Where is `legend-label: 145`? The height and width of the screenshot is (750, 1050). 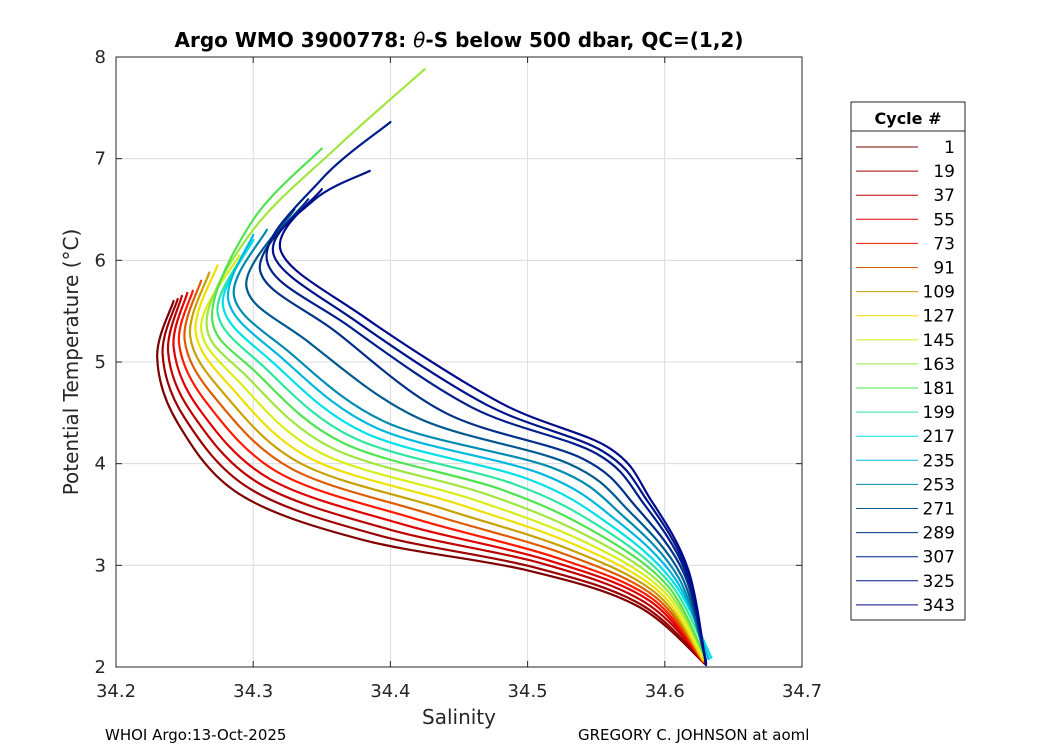
legend-label: 145 is located at coordinates (939, 341).